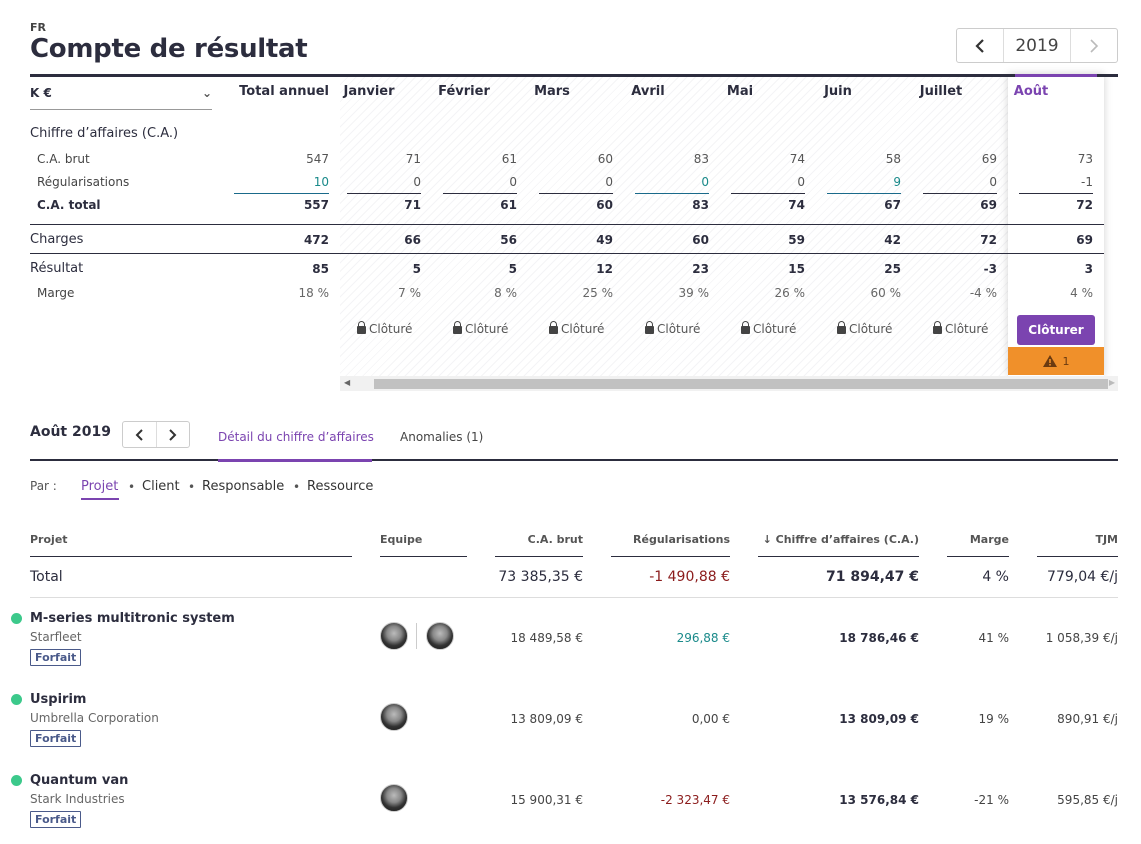 This screenshot has width=1141, height=844. What do you see at coordinates (694, 293) in the screenshot?
I see `cell-5-4: 39 %` at bounding box center [694, 293].